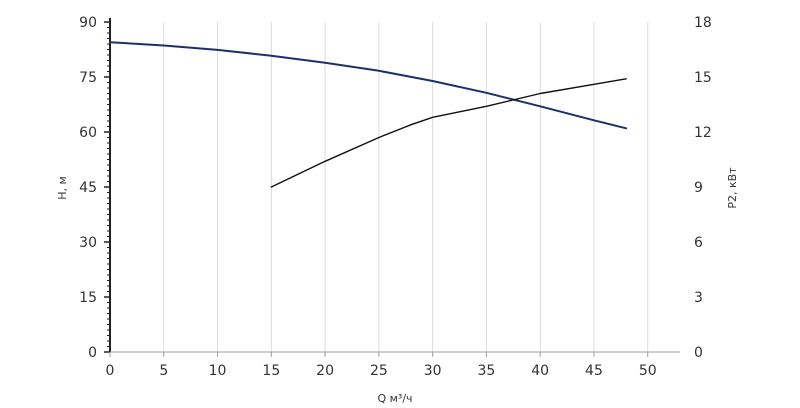  What do you see at coordinates (703, 78) in the screenshot?
I see `right-axis-tick-label: 15` at bounding box center [703, 78].